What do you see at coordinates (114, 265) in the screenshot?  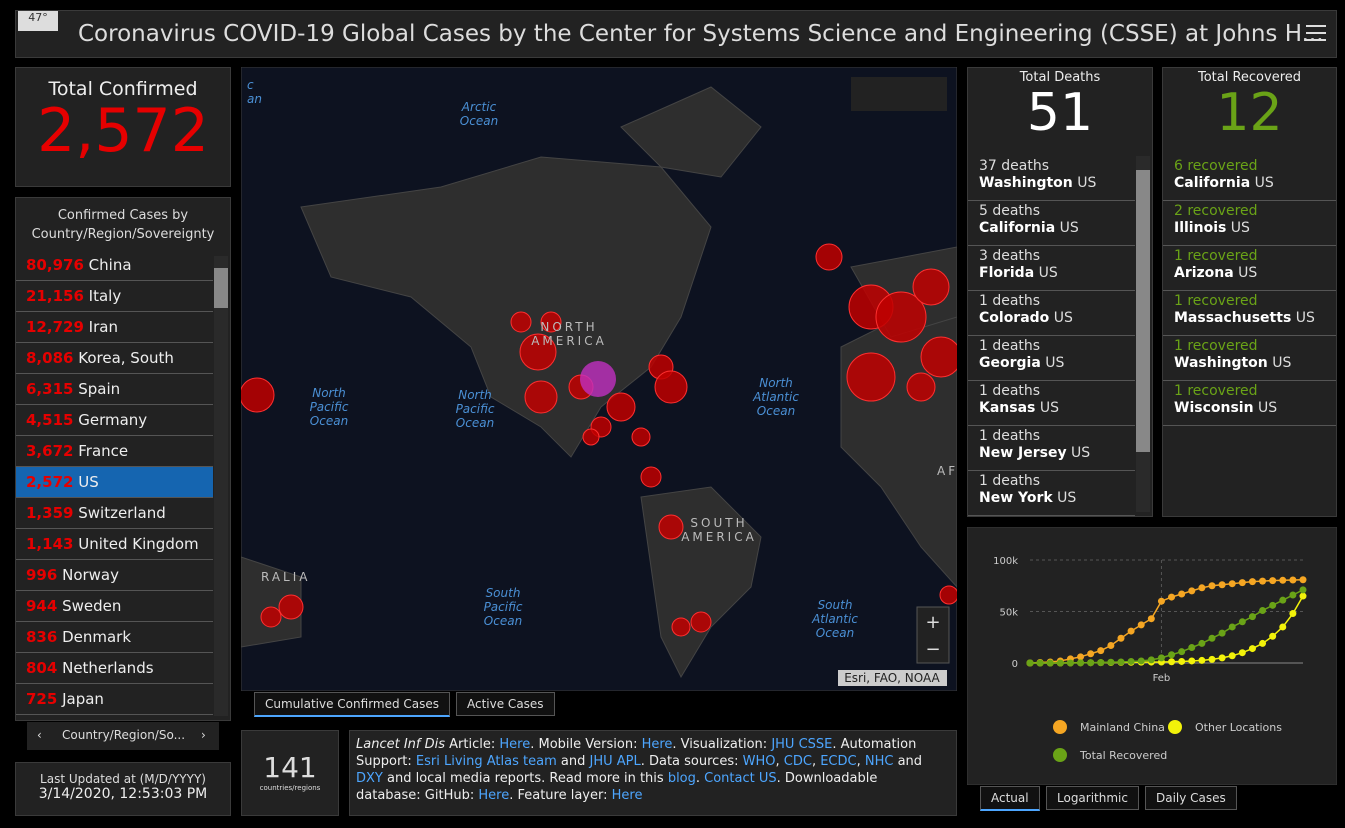 I see `country-row: 80,976 China` at bounding box center [114, 265].